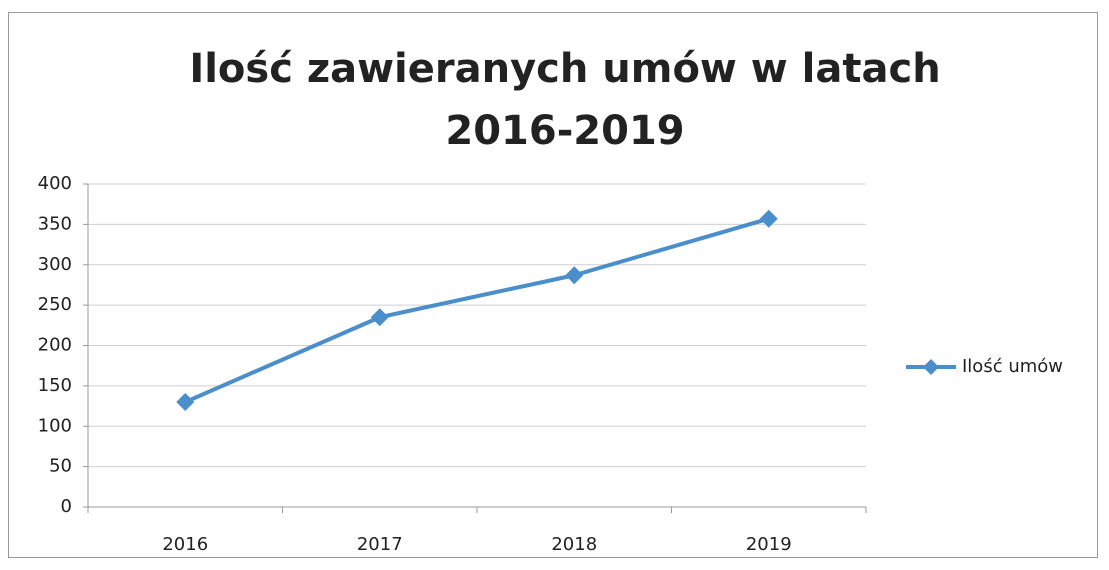 The height and width of the screenshot is (570, 1109). What do you see at coordinates (769, 544) in the screenshot?
I see `x-tick-label: 2019` at bounding box center [769, 544].